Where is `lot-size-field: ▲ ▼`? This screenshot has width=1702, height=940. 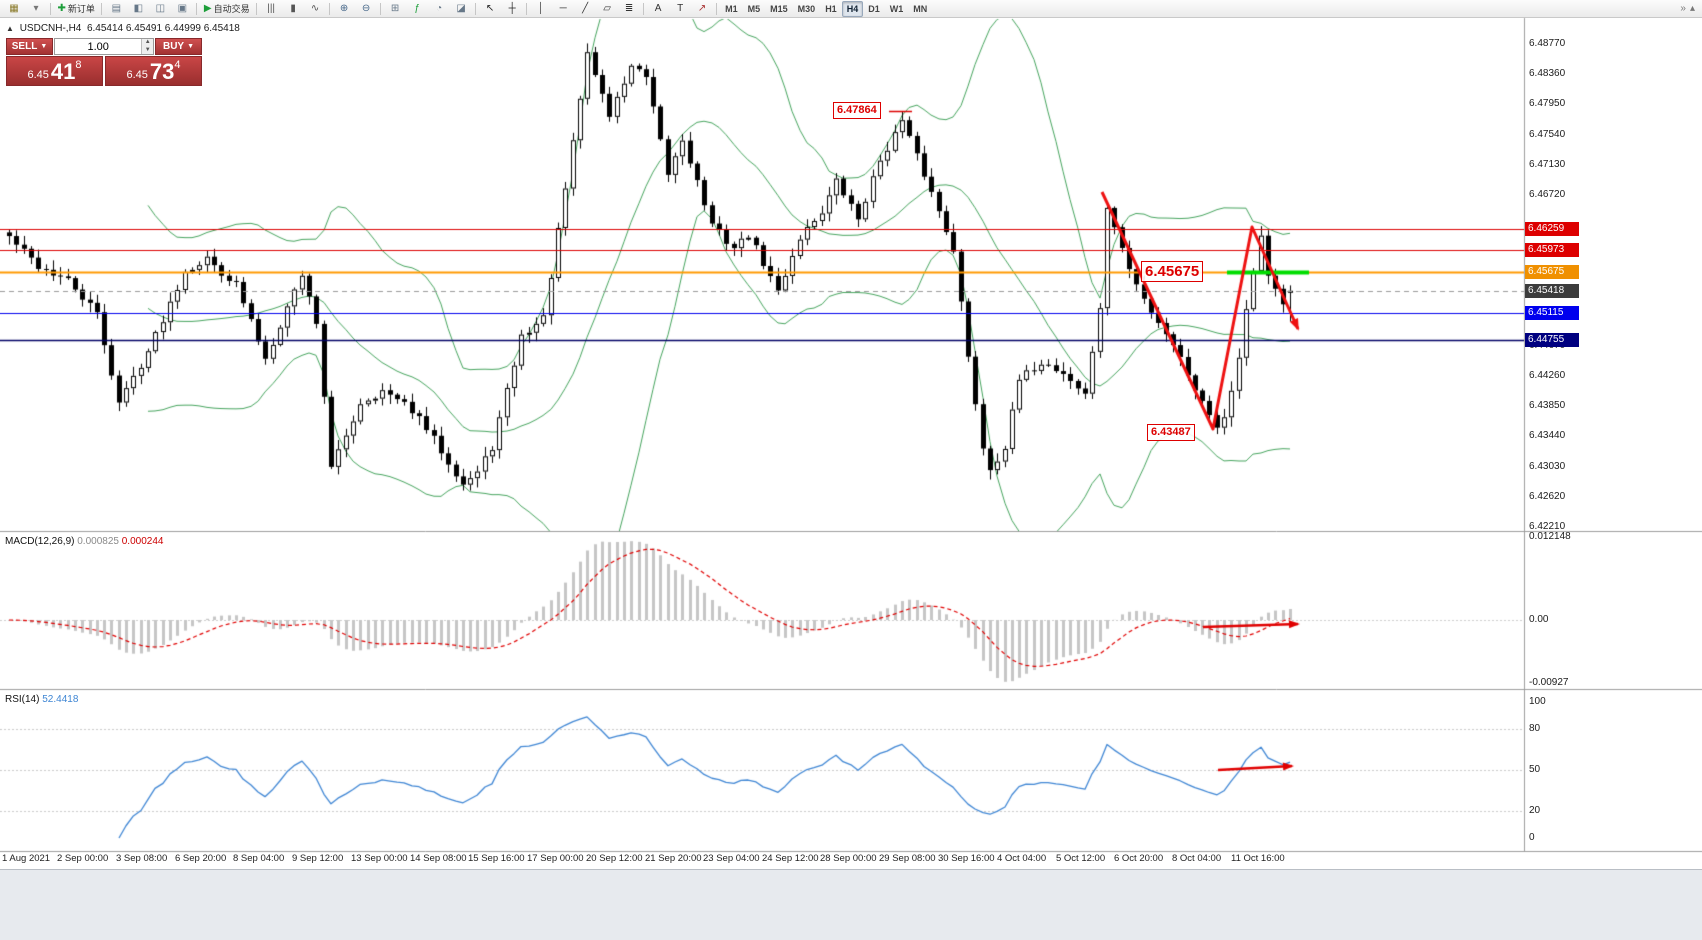 lot-size-field: ▲ ▼ is located at coordinates (104, 46).